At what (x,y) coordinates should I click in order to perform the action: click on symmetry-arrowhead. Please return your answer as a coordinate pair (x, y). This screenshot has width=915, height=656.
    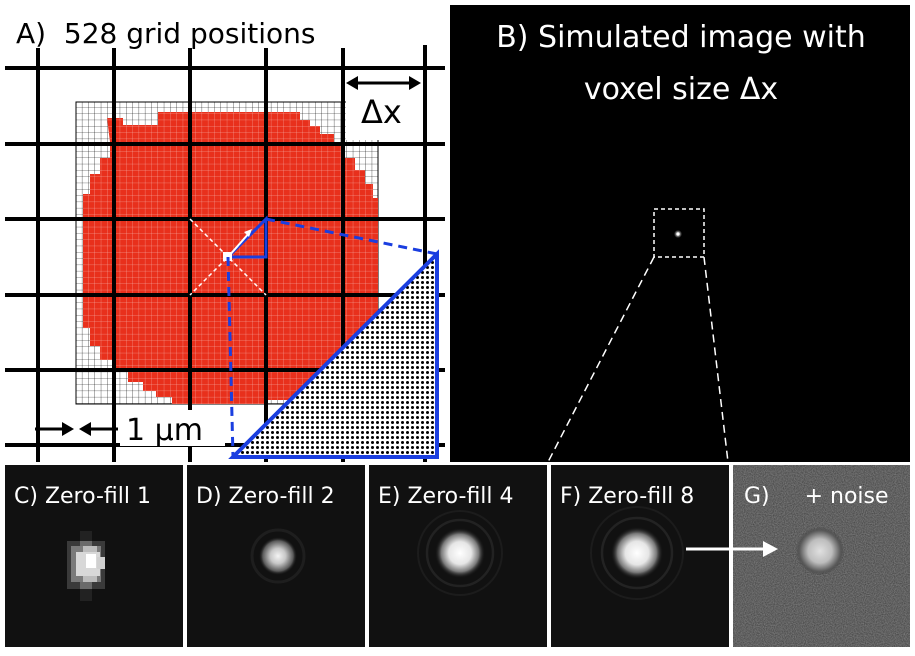
    Looking at the image, I should click on (248, 233).